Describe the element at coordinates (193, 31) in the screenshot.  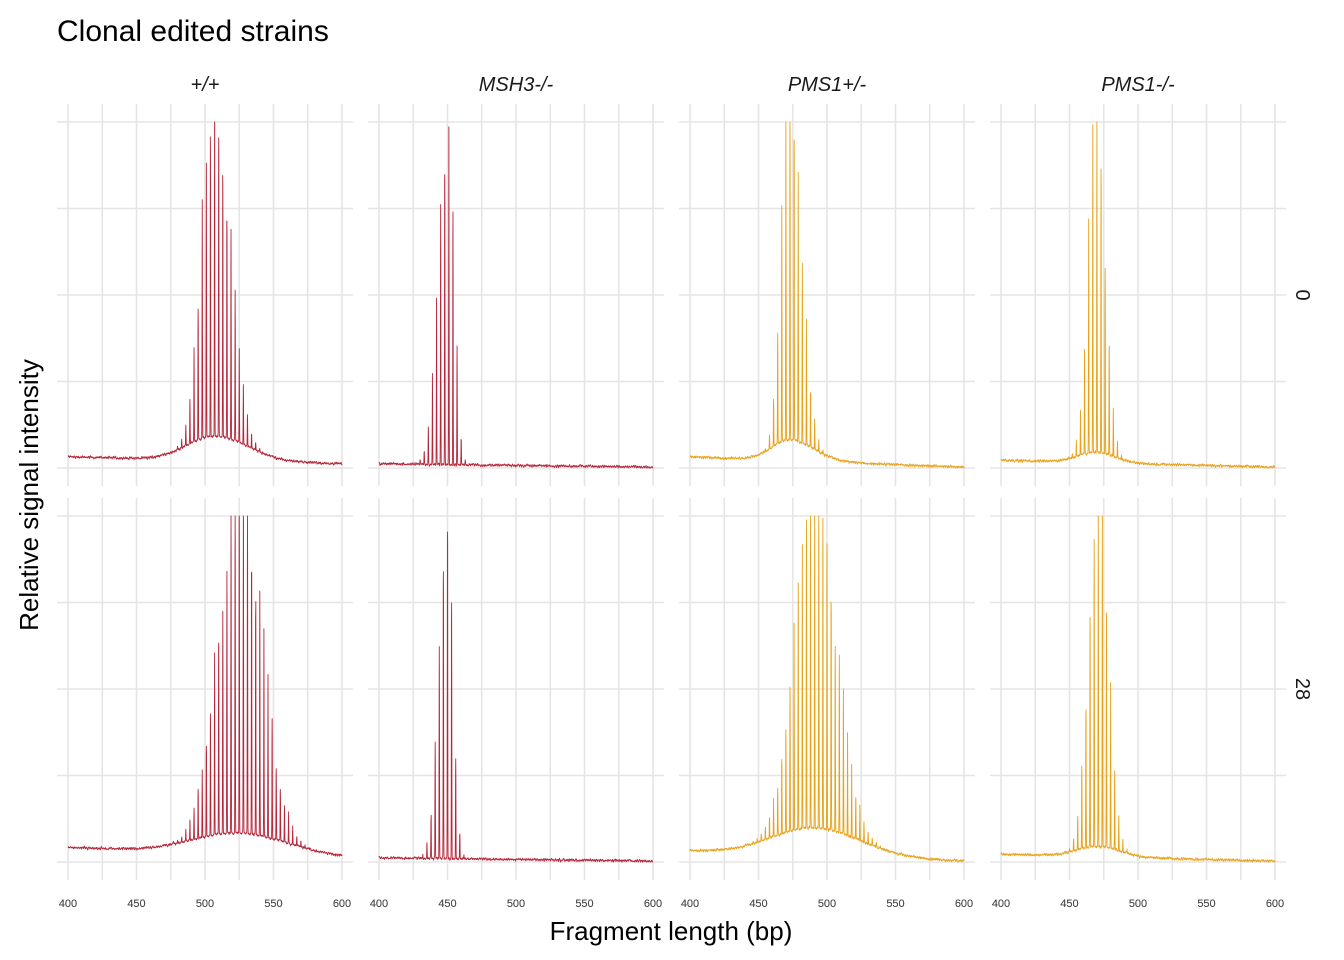
I see `chart-title: Clonal edited strains` at that location.